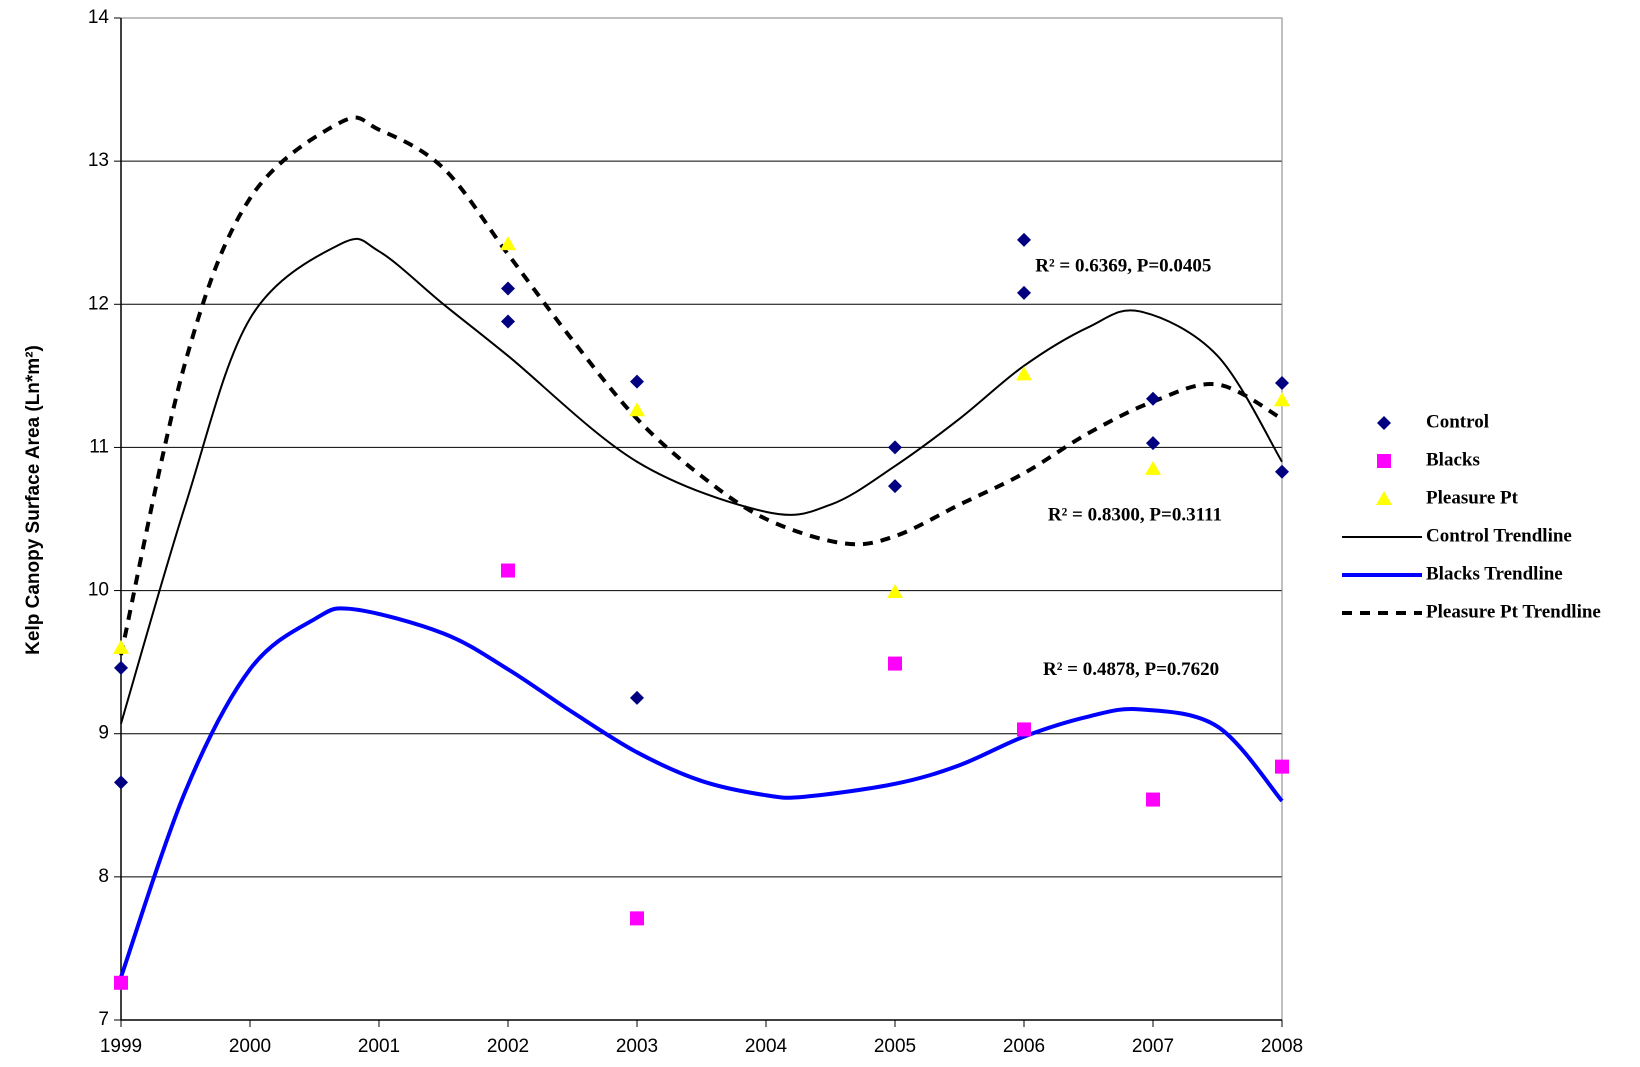 The width and height of the screenshot is (1640, 1067). I want to click on x-tick-label: 2001, so click(379, 1046).